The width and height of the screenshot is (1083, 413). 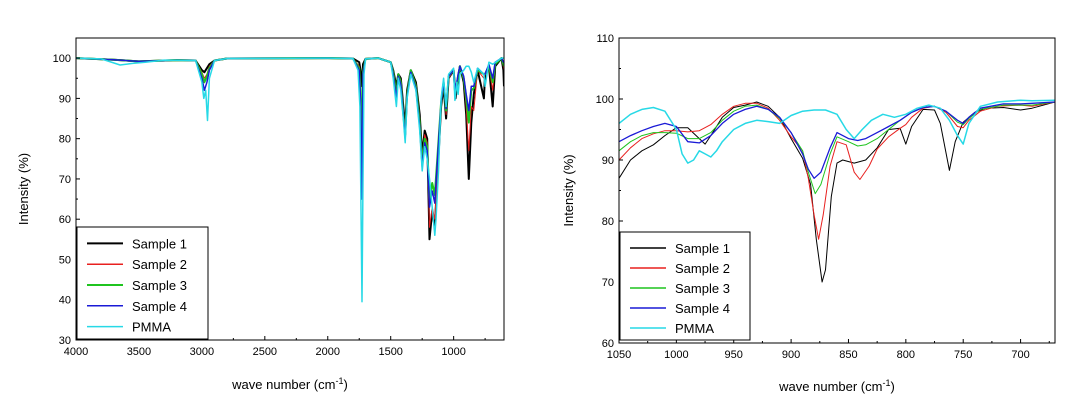 What do you see at coordinates (76, 352) in the screenshot?
I see `x-tick-label: 4000` at bounding box center [76, 352].